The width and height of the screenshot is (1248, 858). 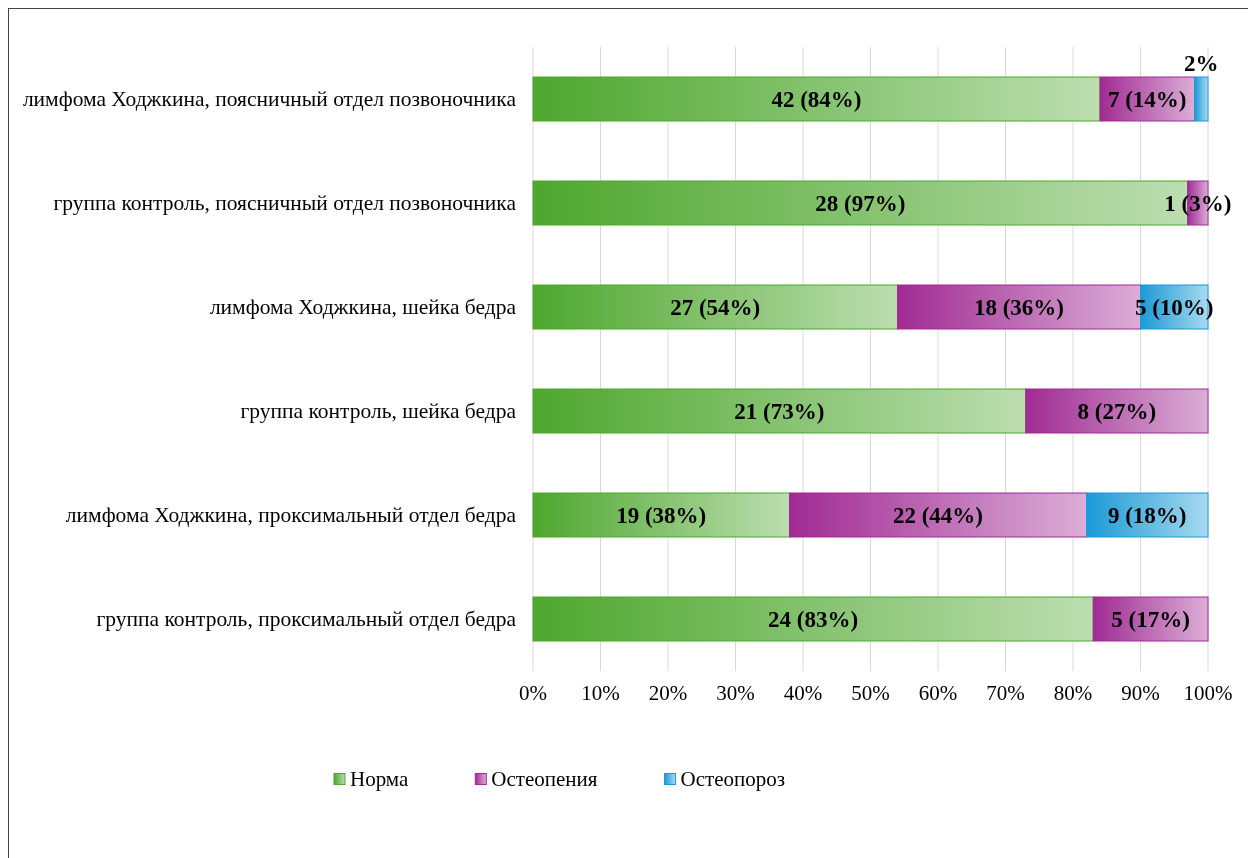 I want to click on data-label: 8 (27%), so click(x=1117, y=411).